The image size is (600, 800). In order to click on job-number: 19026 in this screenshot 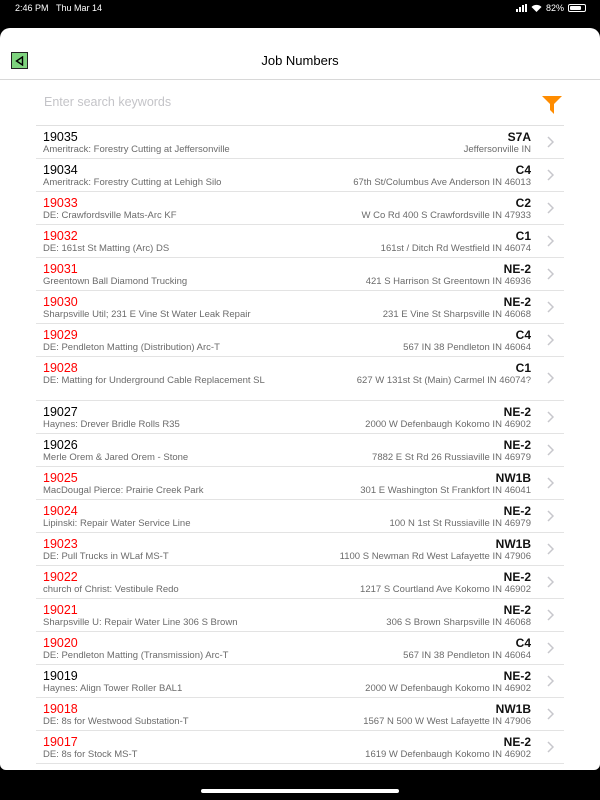, I will do `click(60, 445)`.